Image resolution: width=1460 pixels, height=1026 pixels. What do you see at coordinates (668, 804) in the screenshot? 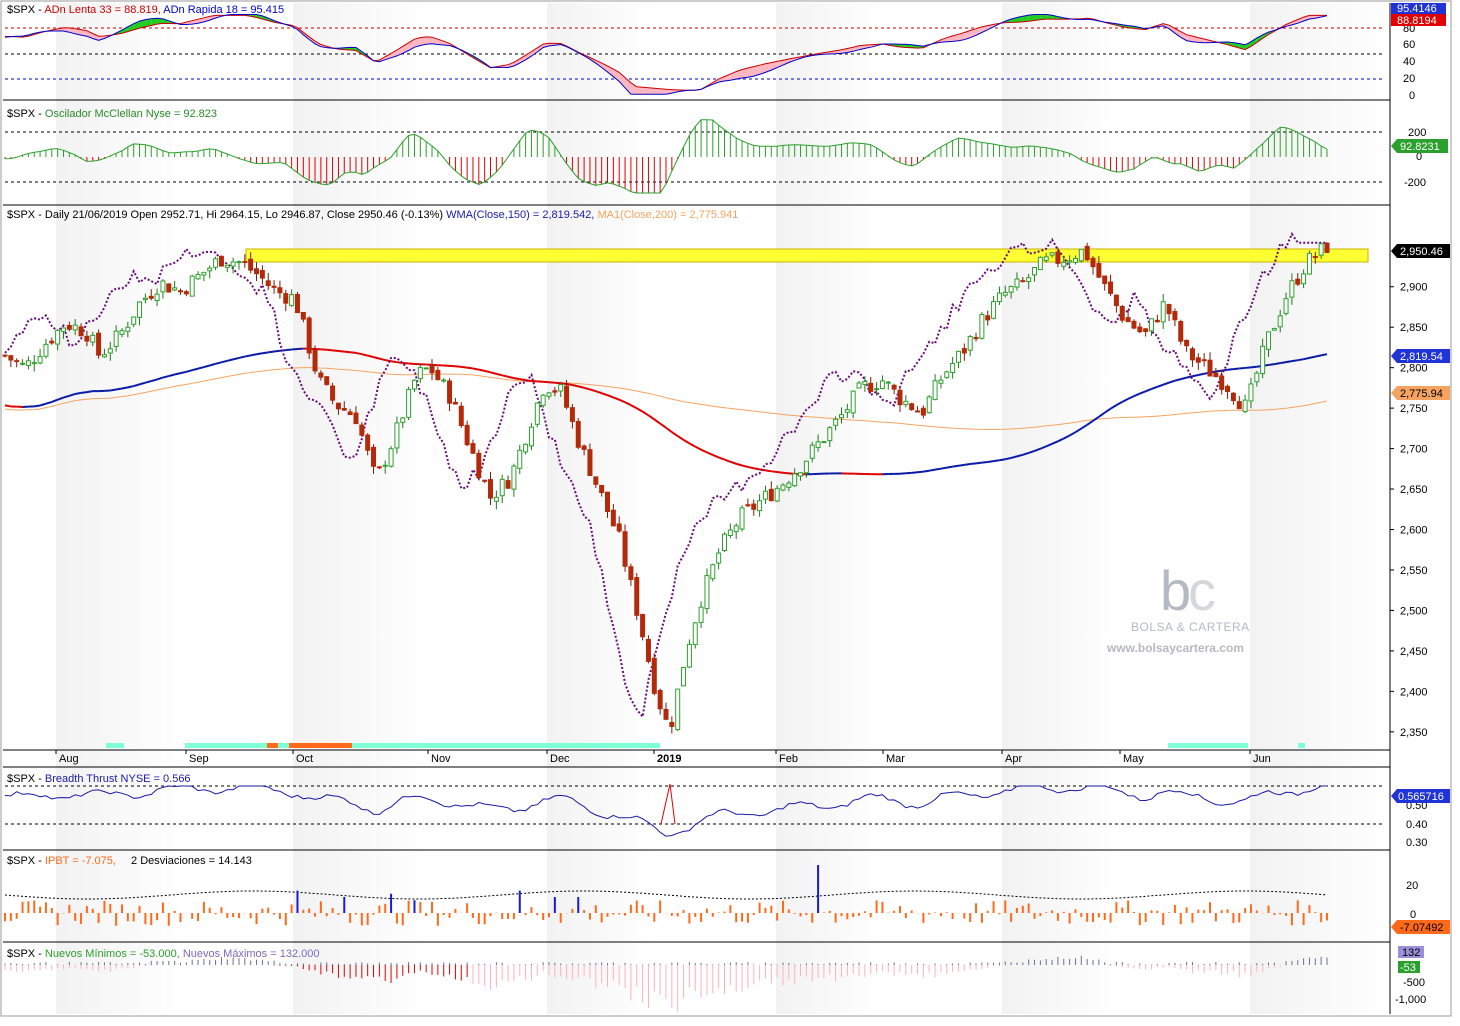
I see `breadth-thrust-signal` at bounding box center [668, 804].